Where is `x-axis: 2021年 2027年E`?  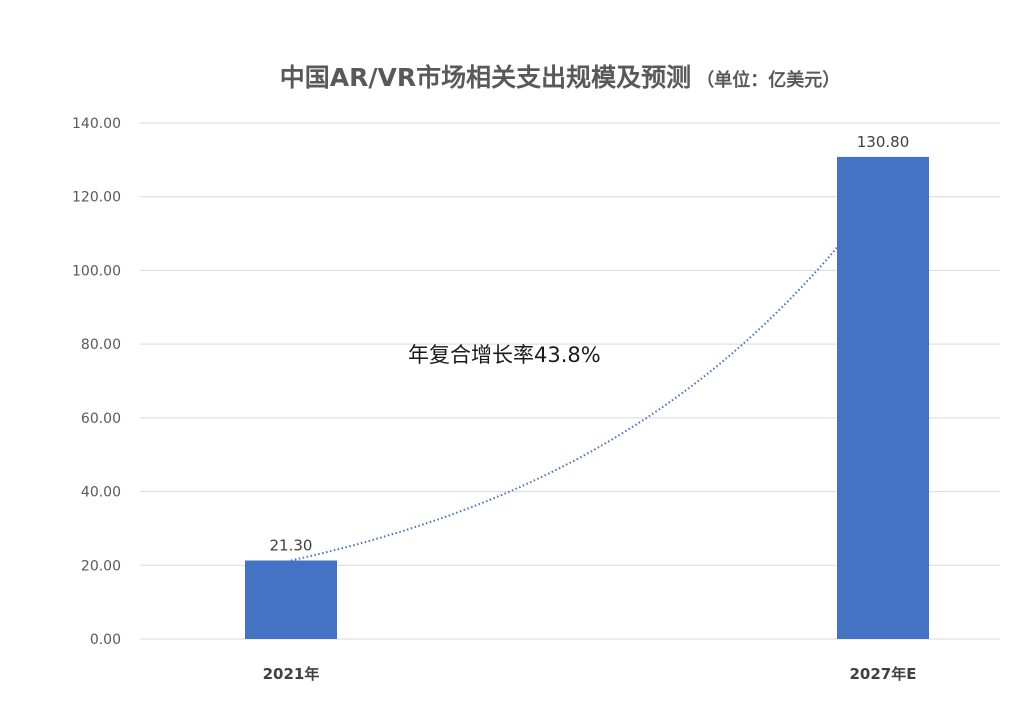
x-axis: 2021年 2027年E is located at coordinates (590, 674).